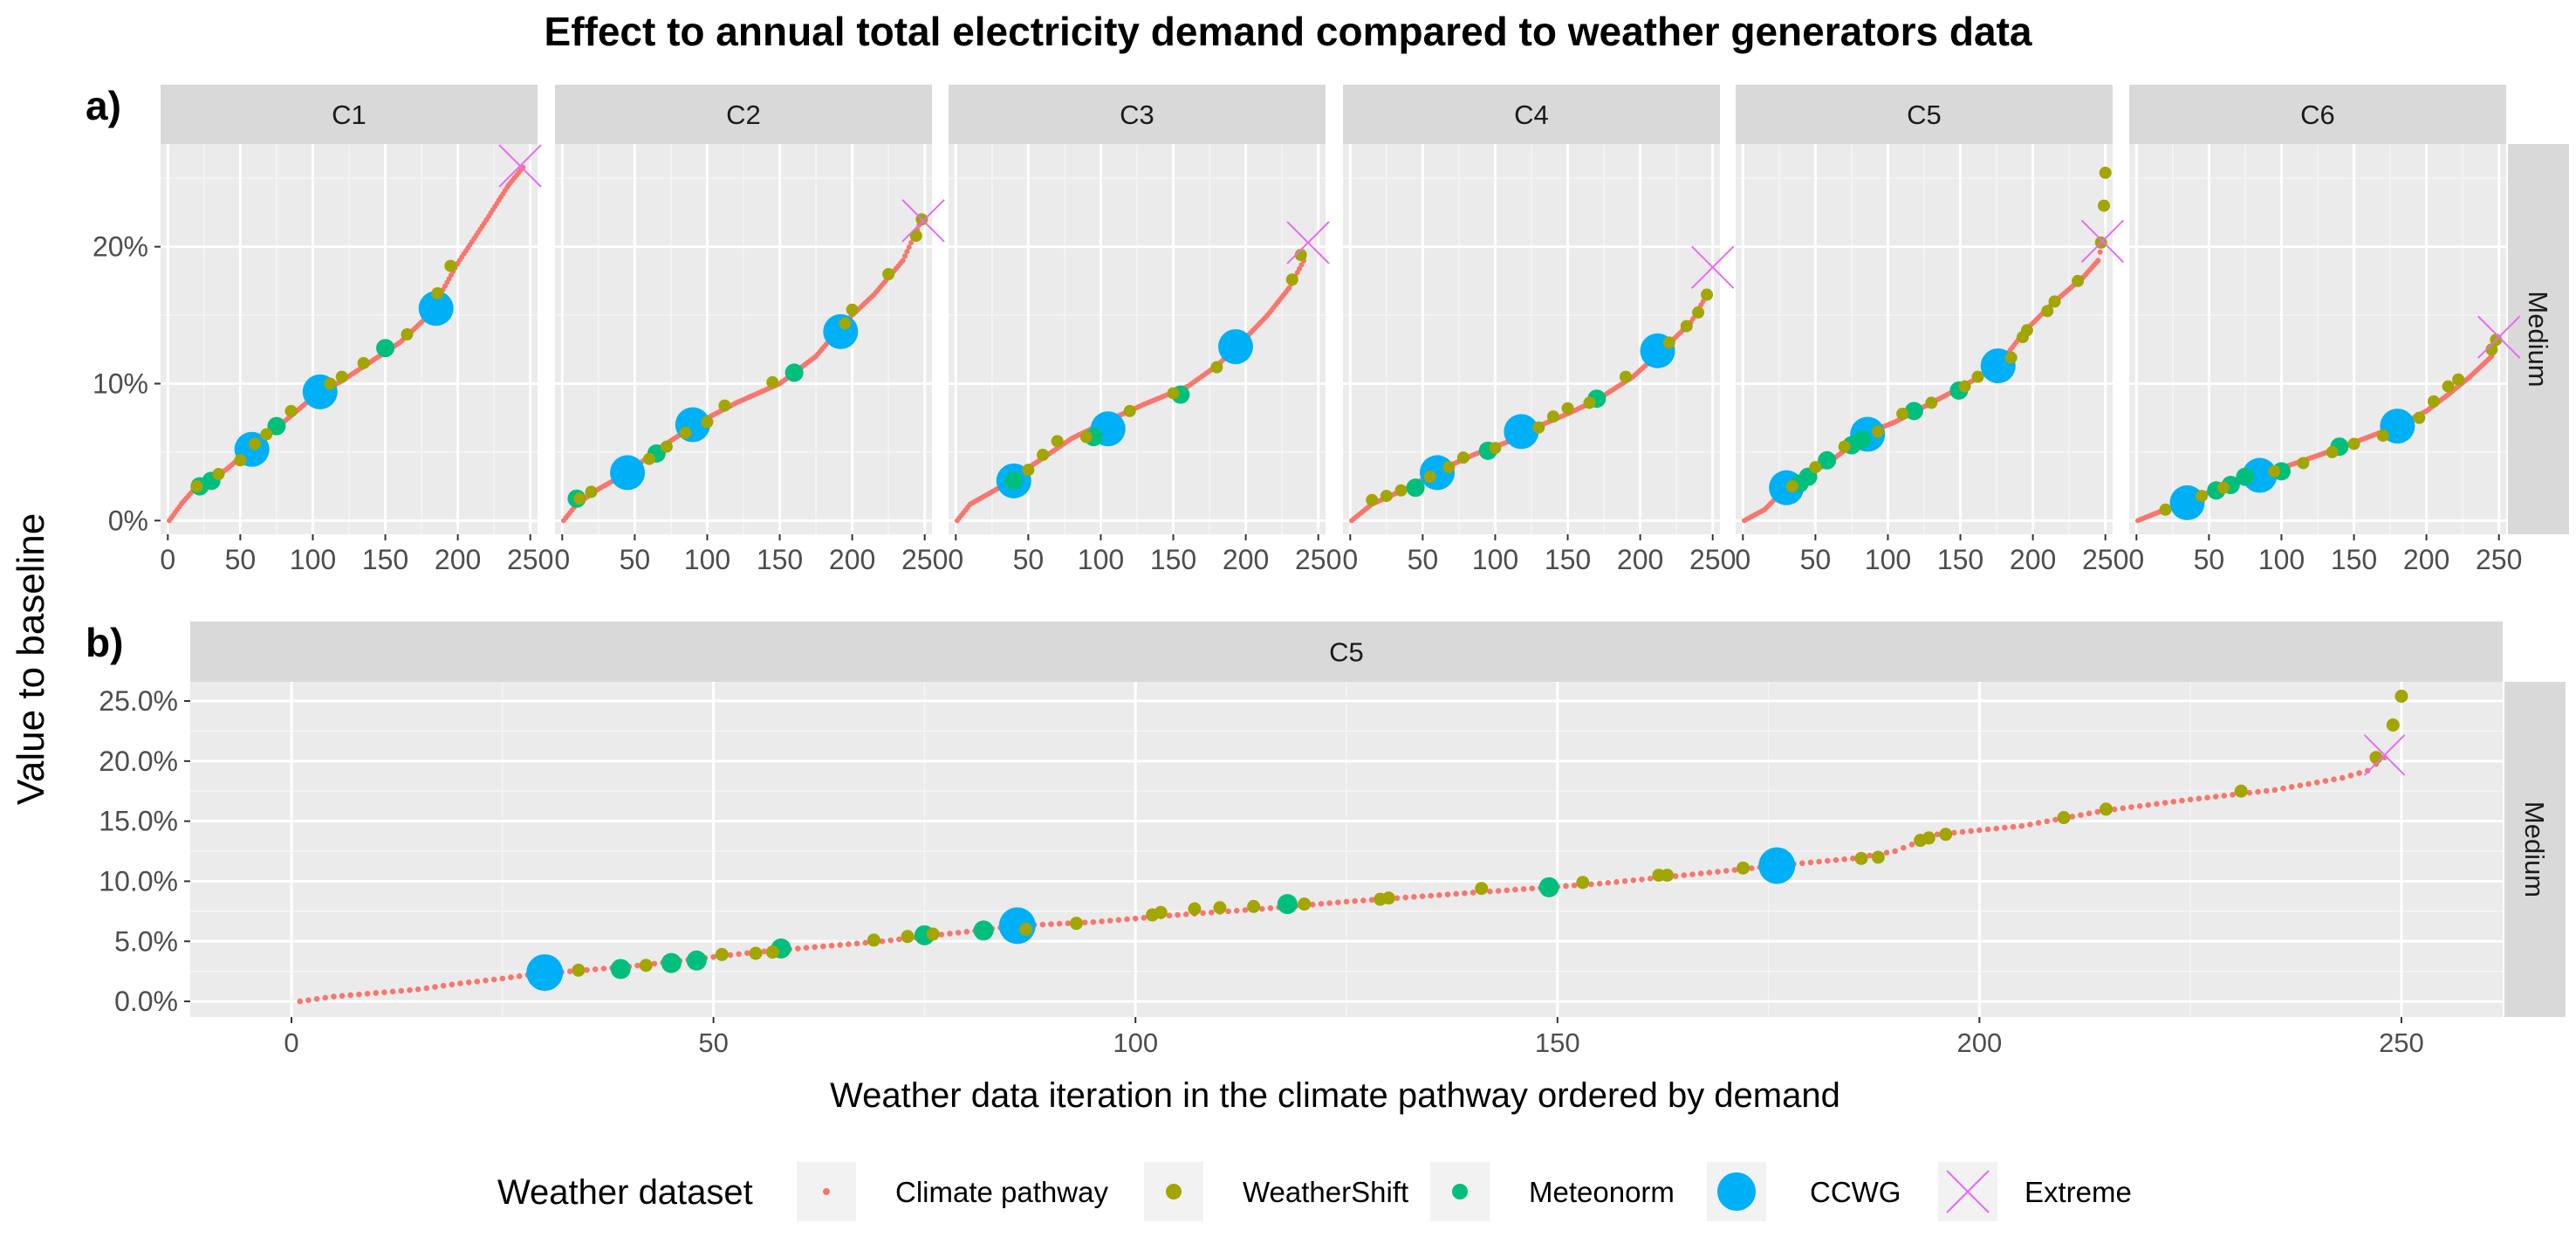 The height and width of the screenshot is (1237, 2576). What do you see at coordinates (780, 559) in the screenshot?
I see `x-tick-label: 150` at bounding box center [780, 559].